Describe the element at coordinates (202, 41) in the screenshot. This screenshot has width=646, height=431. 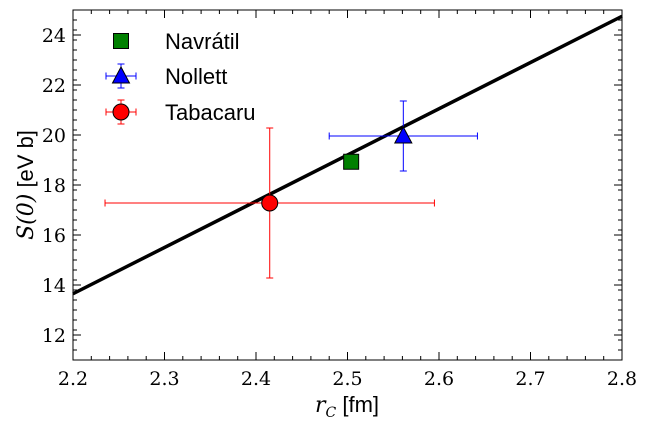
I see `legend-navrtil-label: Navrátil` at that location.